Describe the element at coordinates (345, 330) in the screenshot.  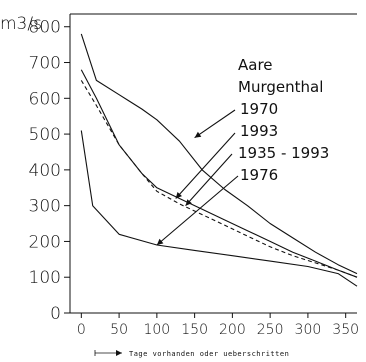
I see `x-tick-label: 350` at that location.